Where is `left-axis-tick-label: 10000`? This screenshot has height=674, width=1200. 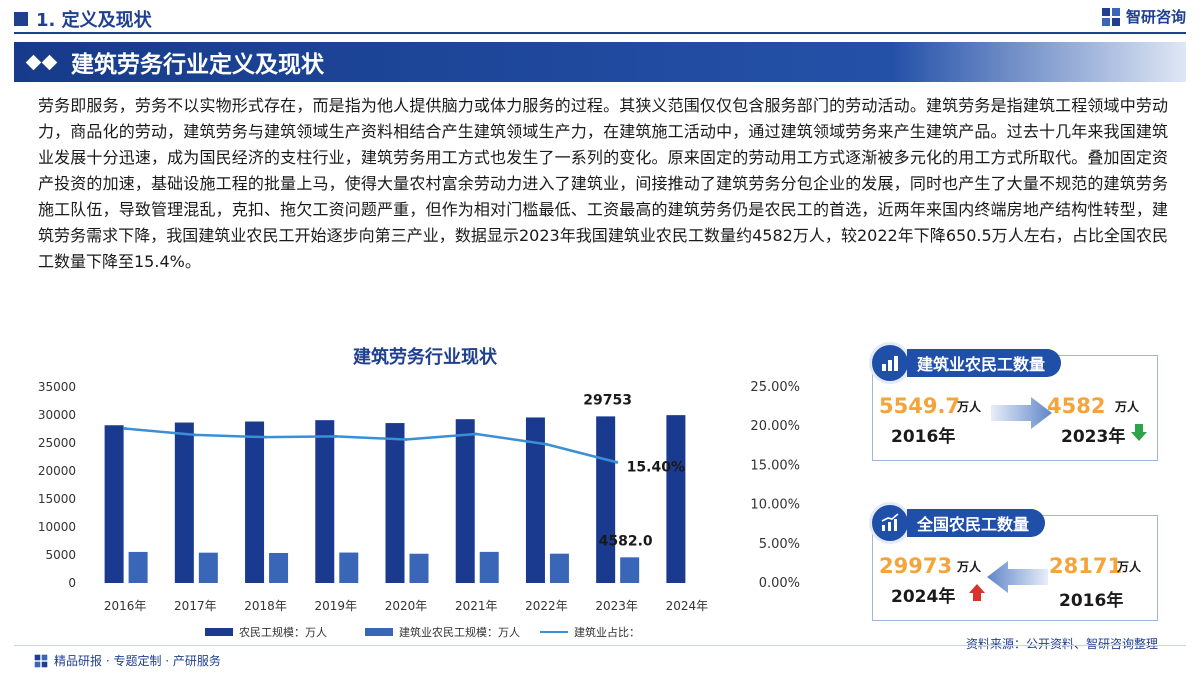 left-axis-tick-label: 10000 is located at coordinates (57, 527).